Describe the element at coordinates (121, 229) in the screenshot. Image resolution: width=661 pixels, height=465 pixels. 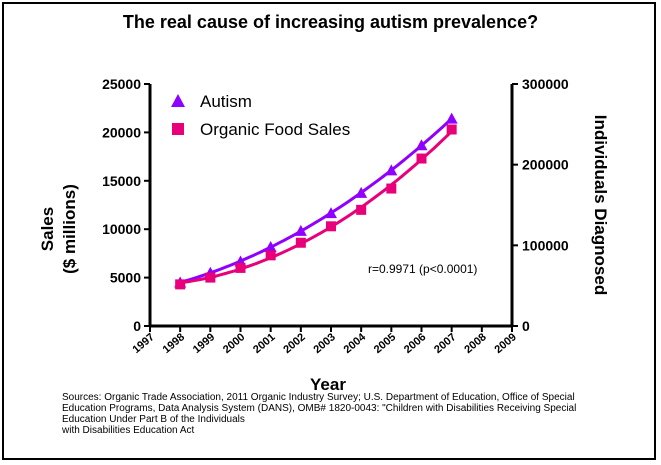
I see `y-left-tick-label: 10000` at that location.